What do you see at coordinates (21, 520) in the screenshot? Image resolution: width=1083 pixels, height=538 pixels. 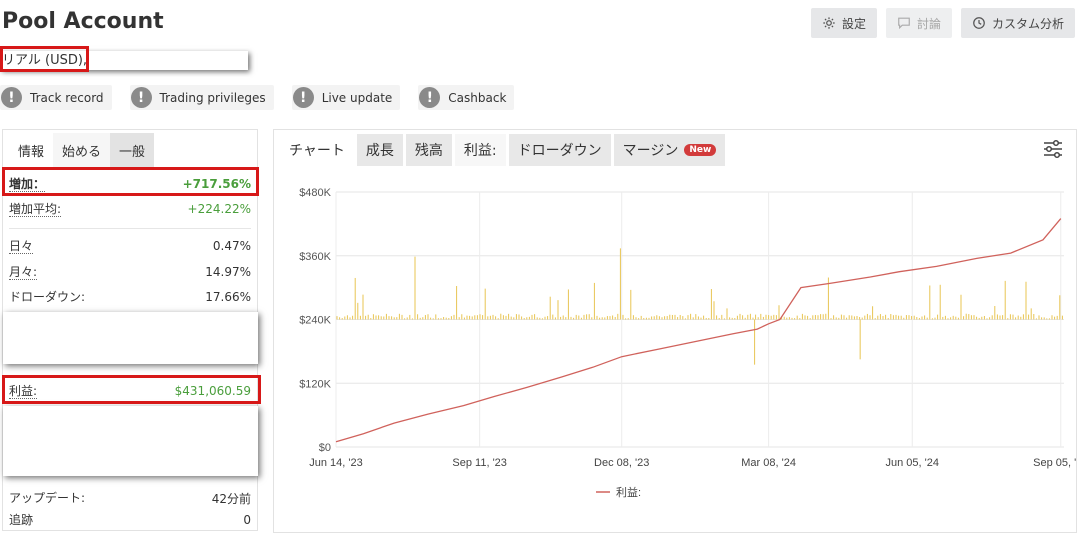 I see `stat-tracking-label: 追跡` at bounding box center [21, 520].